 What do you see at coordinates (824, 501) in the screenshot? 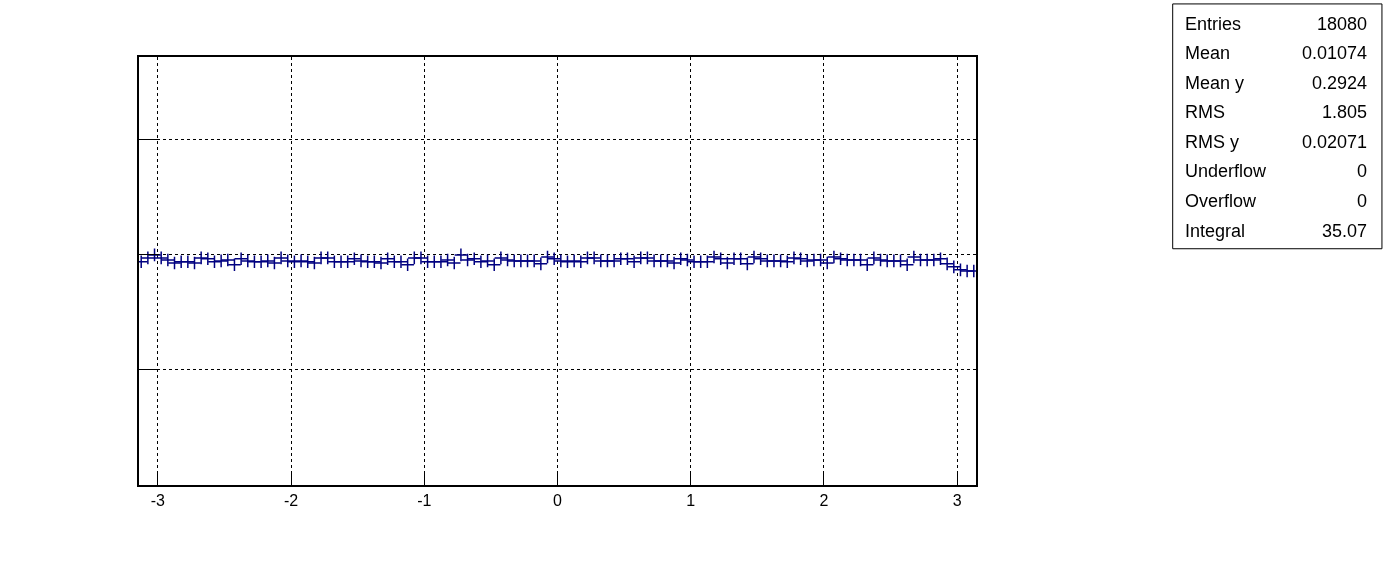
I see `x-tick-label: 2` at bounding box center [824, 501].